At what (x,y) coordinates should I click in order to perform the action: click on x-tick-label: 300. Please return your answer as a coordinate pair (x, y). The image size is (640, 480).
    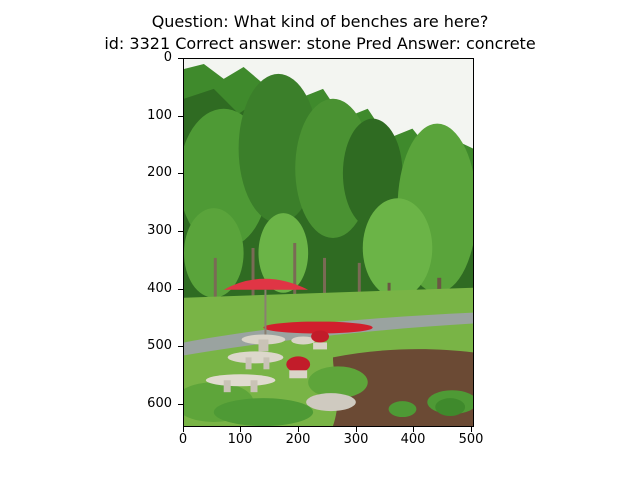
    Looking at the image, I should click on (356, 439).